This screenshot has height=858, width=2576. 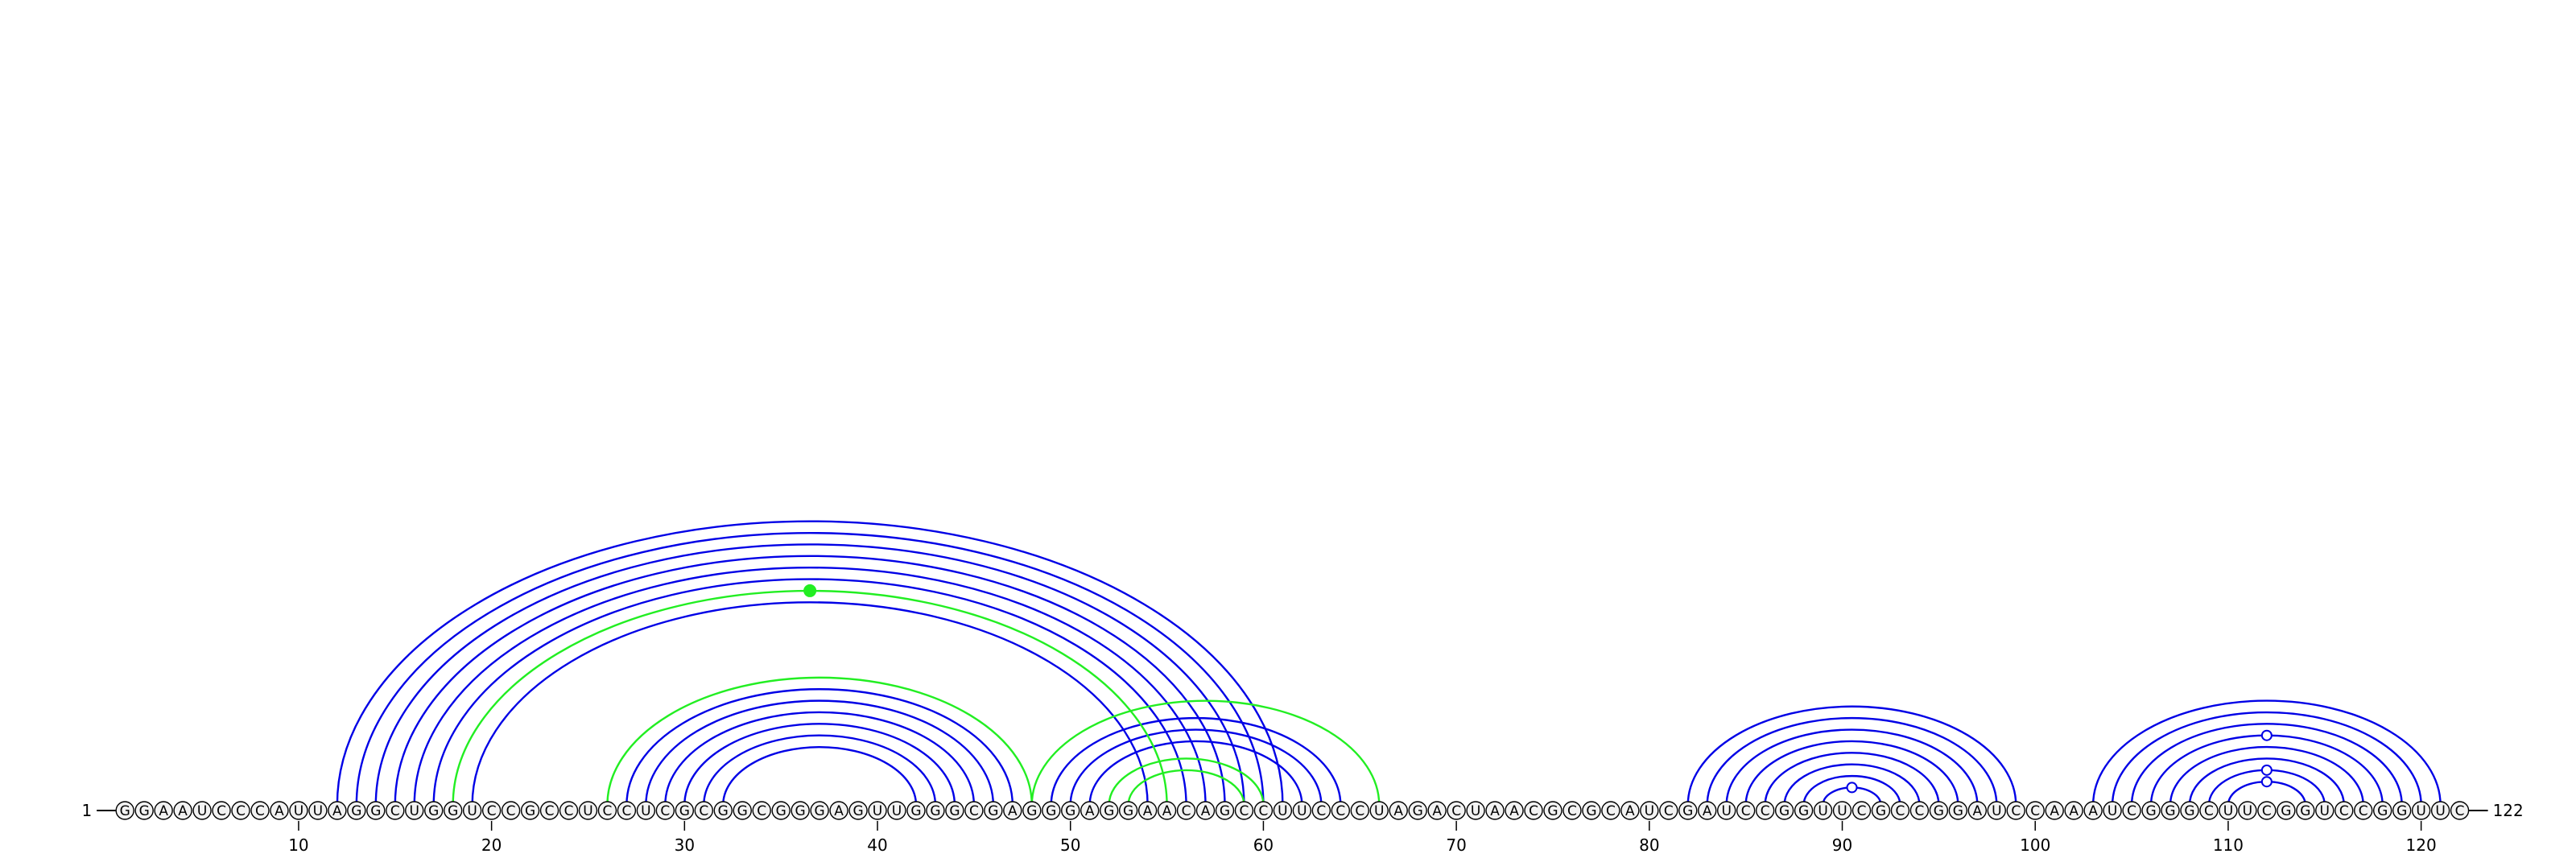 What do you see at coordinates (2035, 845) in the screenshot?
I see `tick-label: 100` at bounding box center [2035, 845].